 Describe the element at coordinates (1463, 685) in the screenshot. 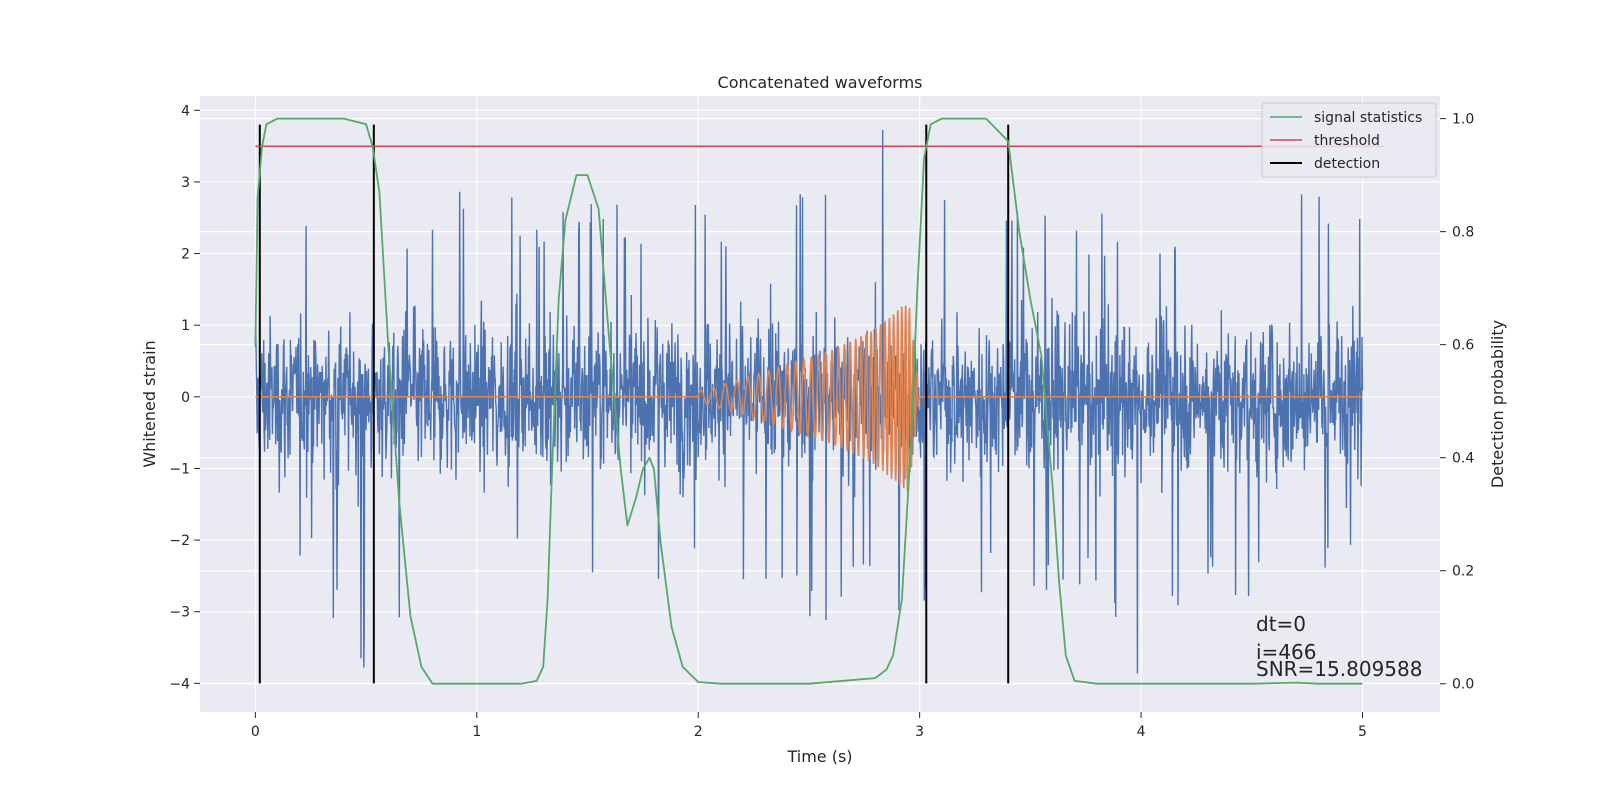

I see `y2-tick-label: 0.0` at that location.